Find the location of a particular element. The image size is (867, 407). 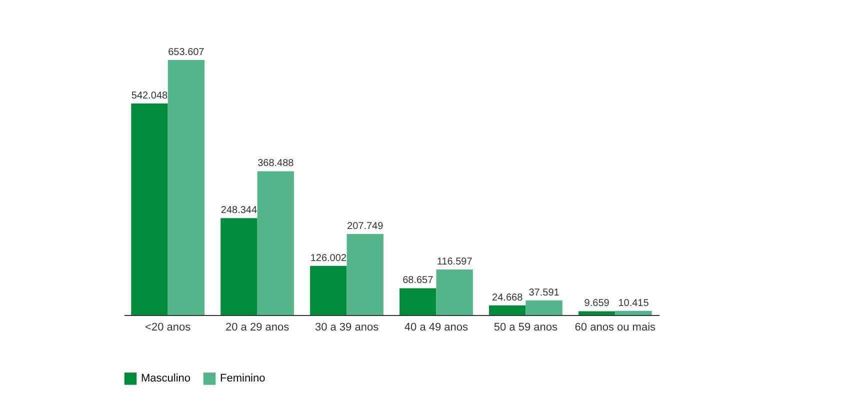

data-label: 542.048 is located at coordinates (149, 96).